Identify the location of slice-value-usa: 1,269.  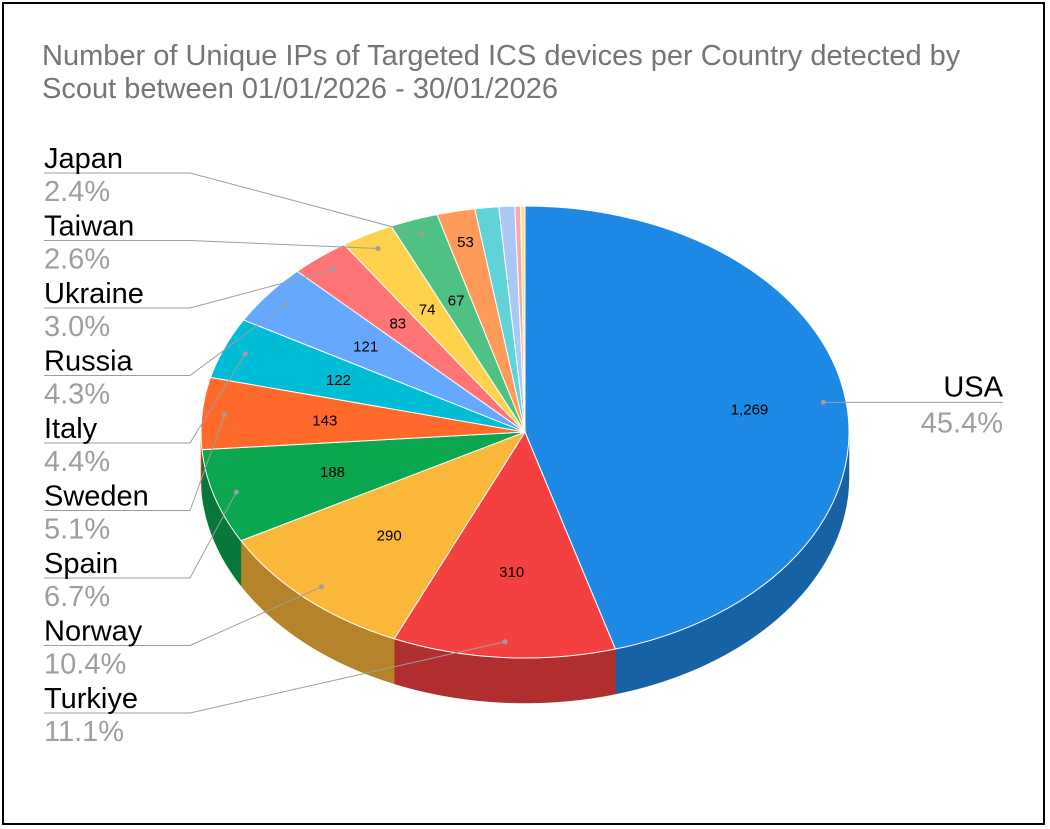
(750, 410).